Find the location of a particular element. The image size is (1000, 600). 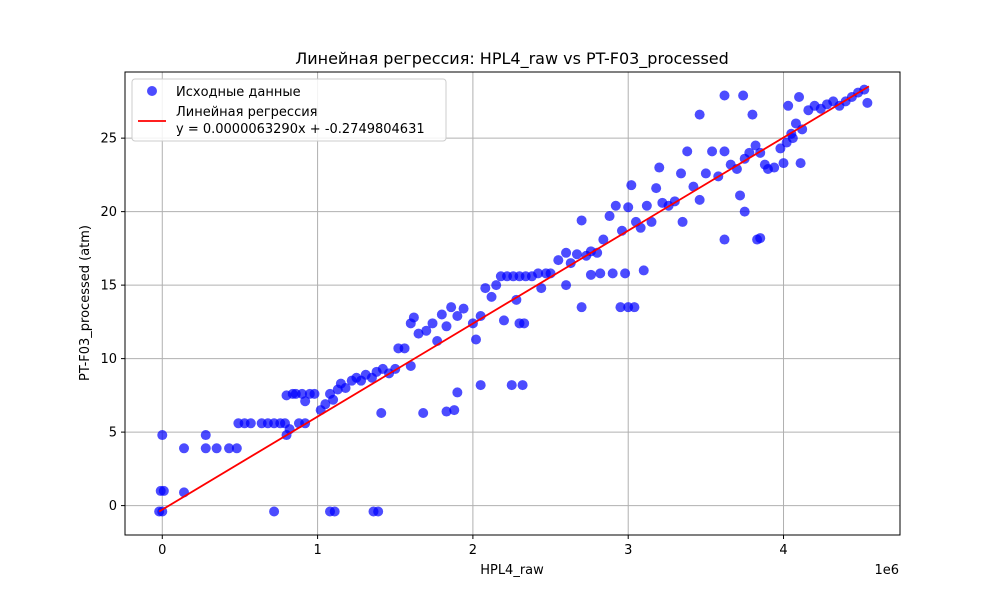

legend-box is located at coordinates (289, 110).